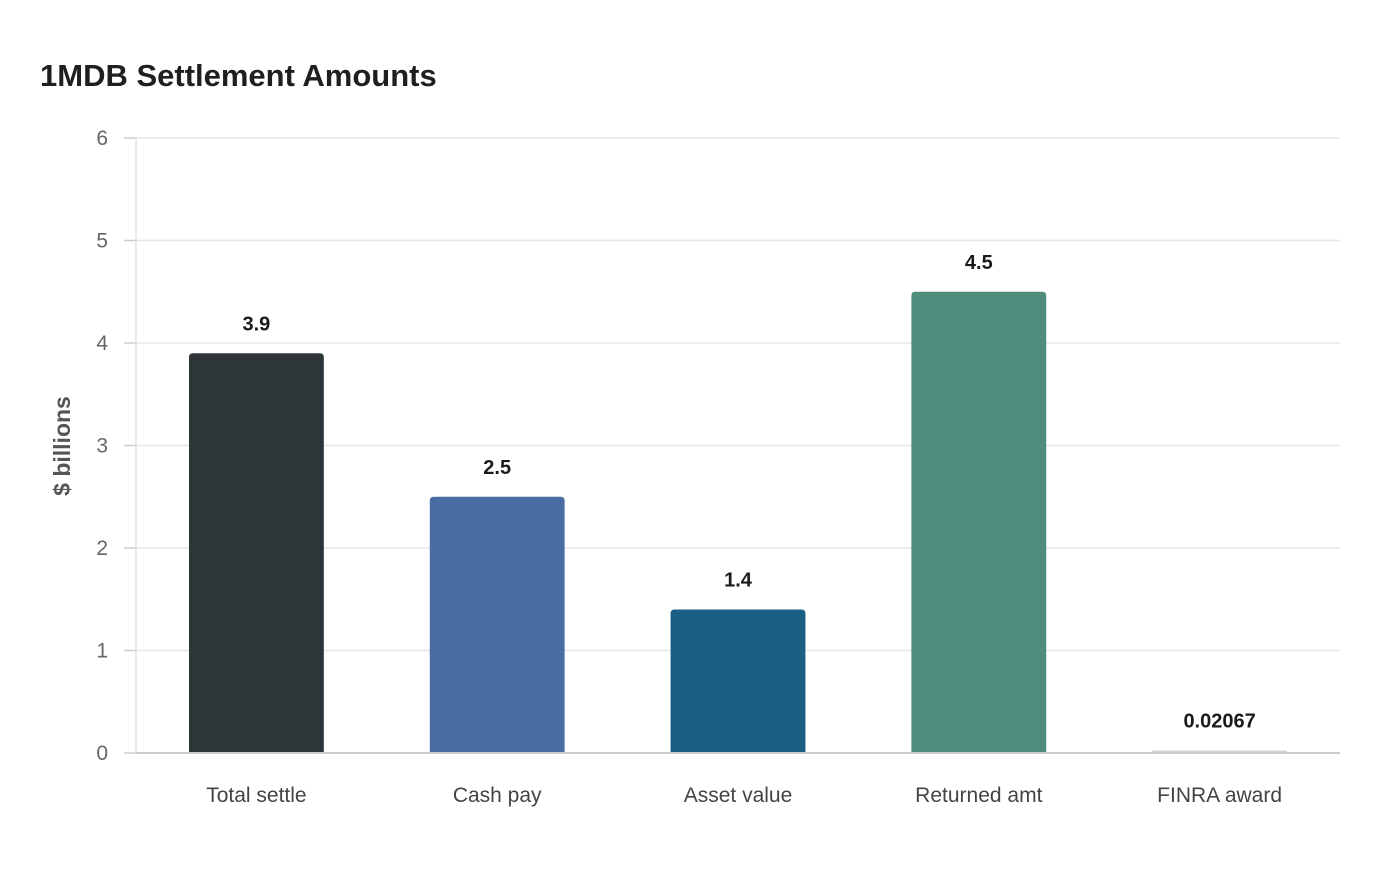 This screenshot has height=880, width=1400. I want to click on bar-total-settle, so click(256, 553).